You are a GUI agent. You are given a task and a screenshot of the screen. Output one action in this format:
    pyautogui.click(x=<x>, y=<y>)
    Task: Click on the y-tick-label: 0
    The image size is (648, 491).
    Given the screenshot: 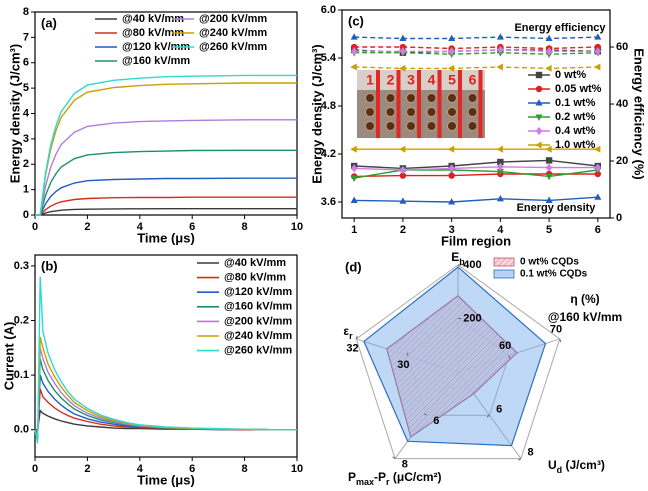 What is the action you would take?
    pyautogui.click(x=26, y=215)
    